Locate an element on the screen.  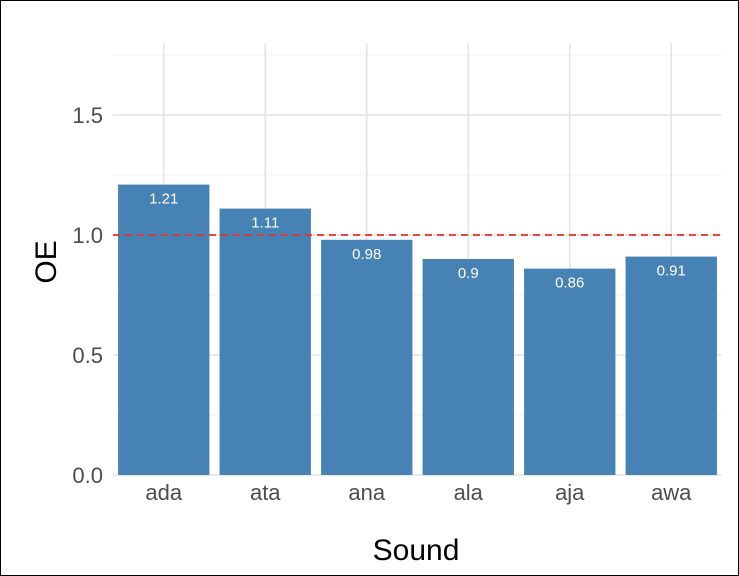
x-tick-label-ada: ada is located at coordinates (163, 492).